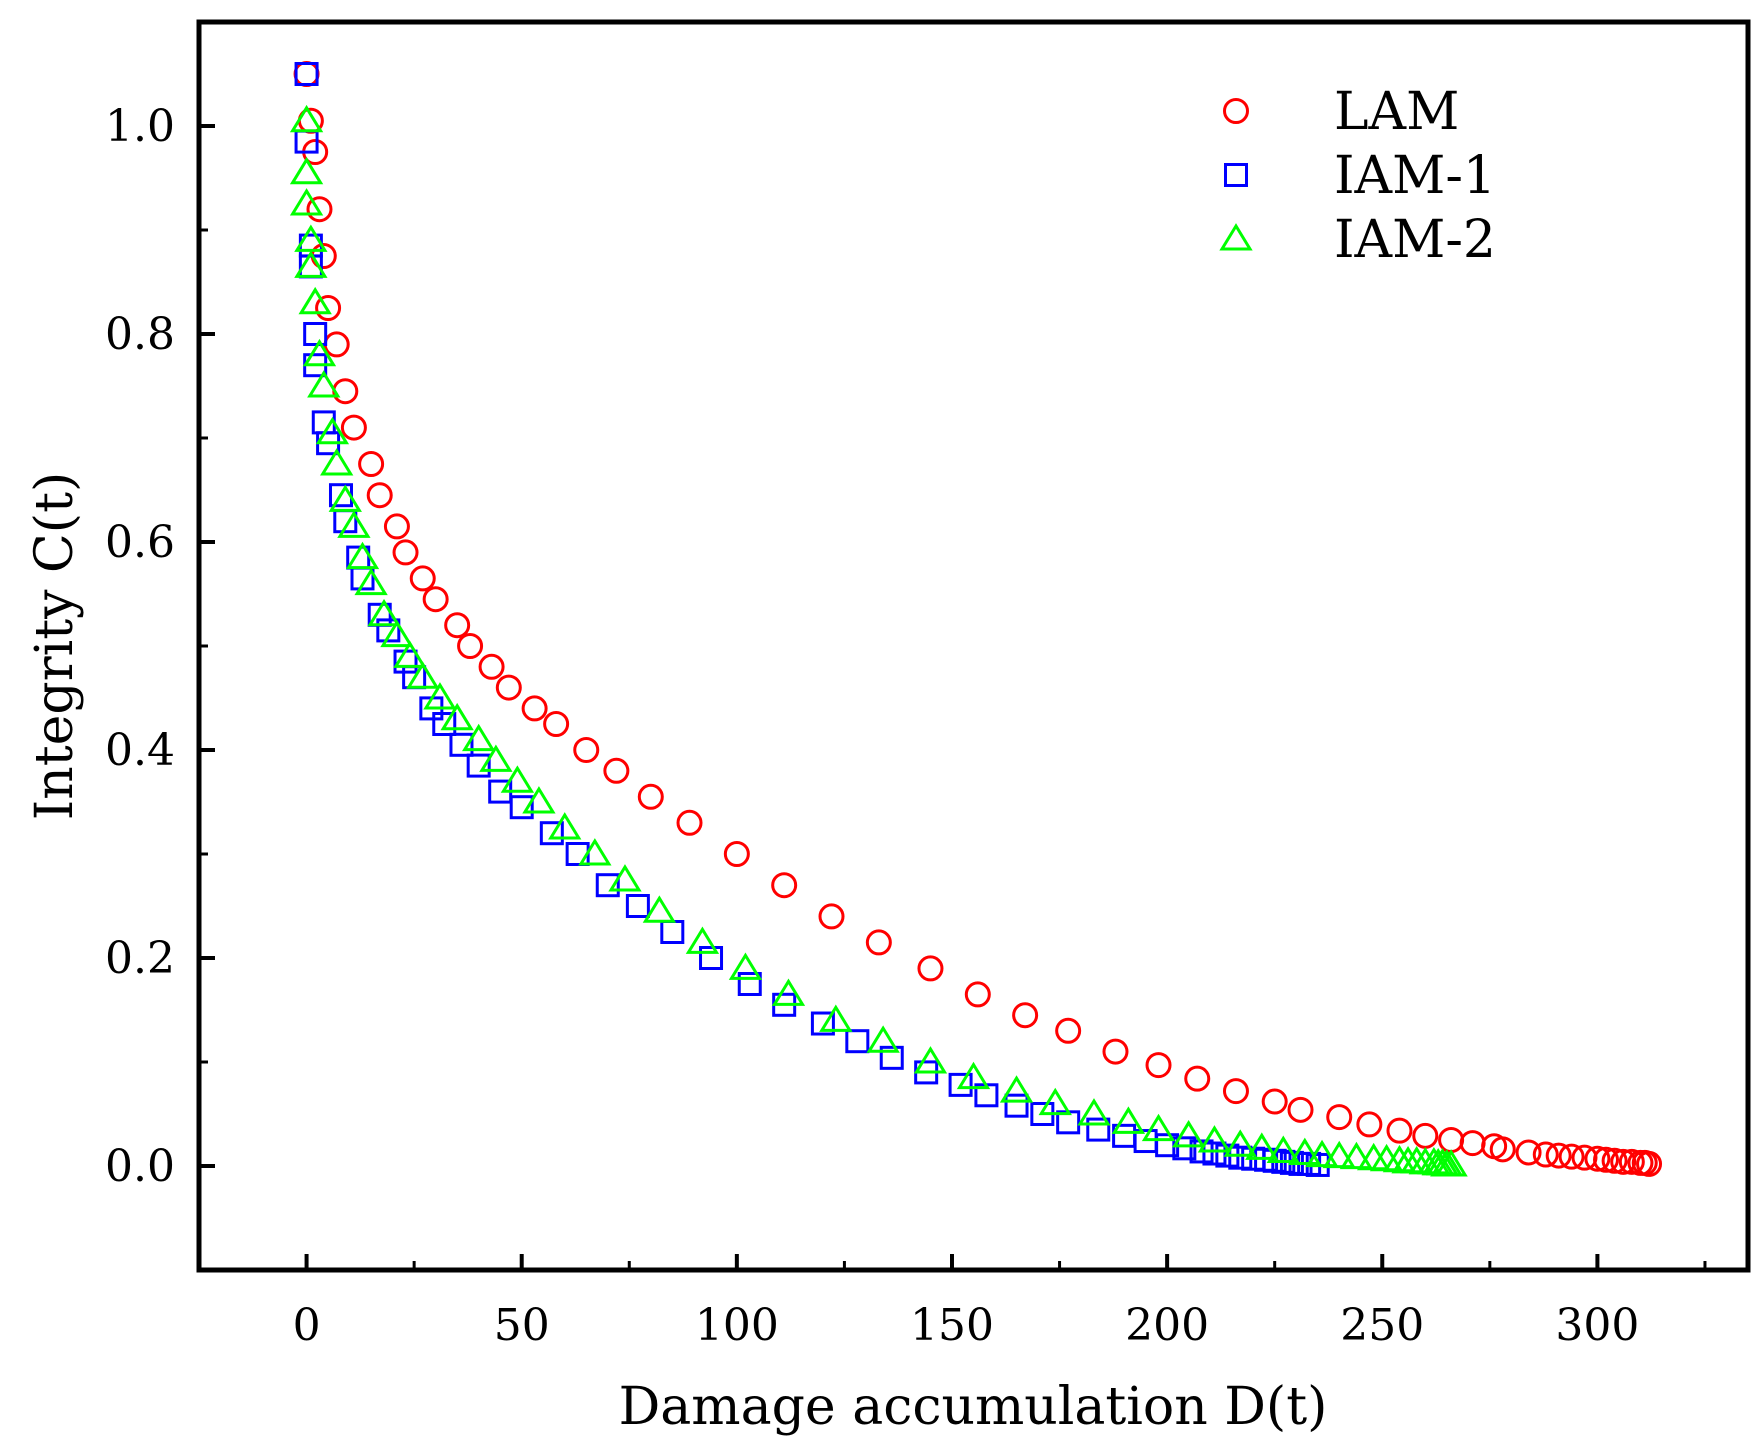  I want to click on x-tick-label: 250, so click(1382, 1325).